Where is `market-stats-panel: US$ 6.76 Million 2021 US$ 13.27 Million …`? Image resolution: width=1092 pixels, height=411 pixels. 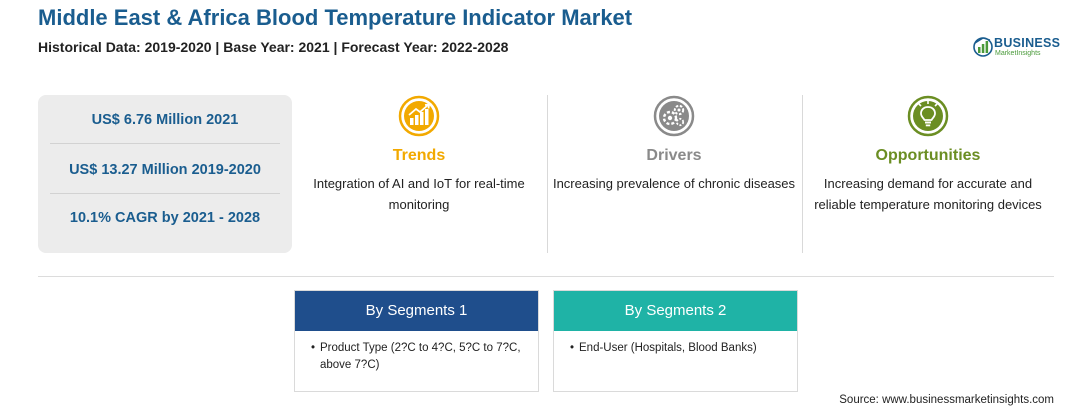 market-stats-panel: US$ 6.76 Million 2021 US$ 13.27 Million … is located at coordinates (165, 174).